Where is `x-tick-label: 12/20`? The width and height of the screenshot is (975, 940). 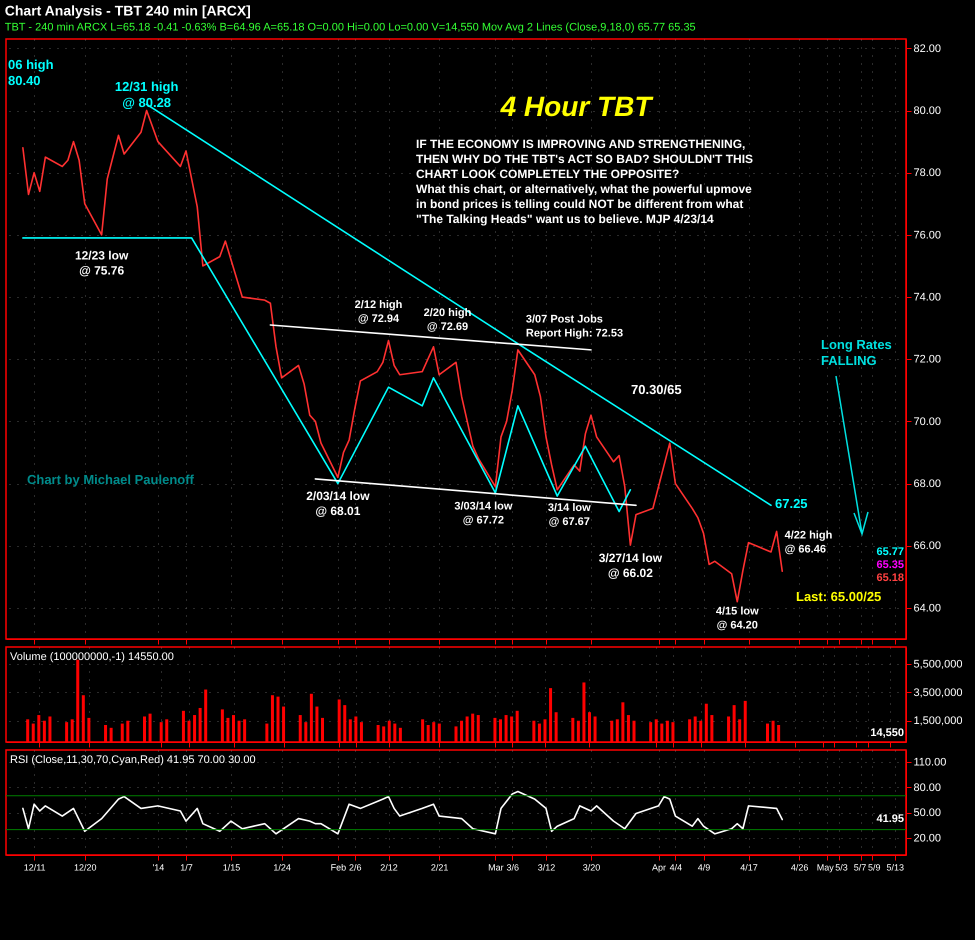 x-tick-label: 12/20 is located at coordinates (85, 867).